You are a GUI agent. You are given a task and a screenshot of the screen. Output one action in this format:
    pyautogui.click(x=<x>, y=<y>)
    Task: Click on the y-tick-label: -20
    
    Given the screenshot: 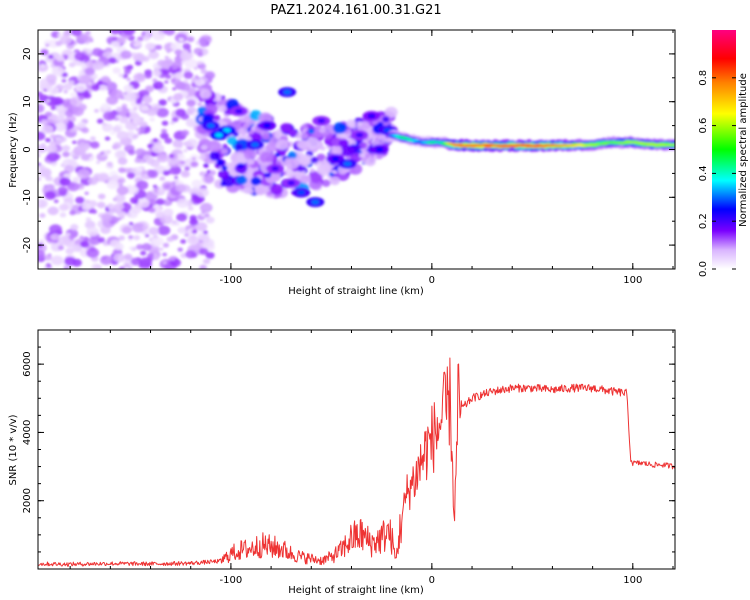 What is the action you would take?
    pyautogui.click(x=27, y=245)
    